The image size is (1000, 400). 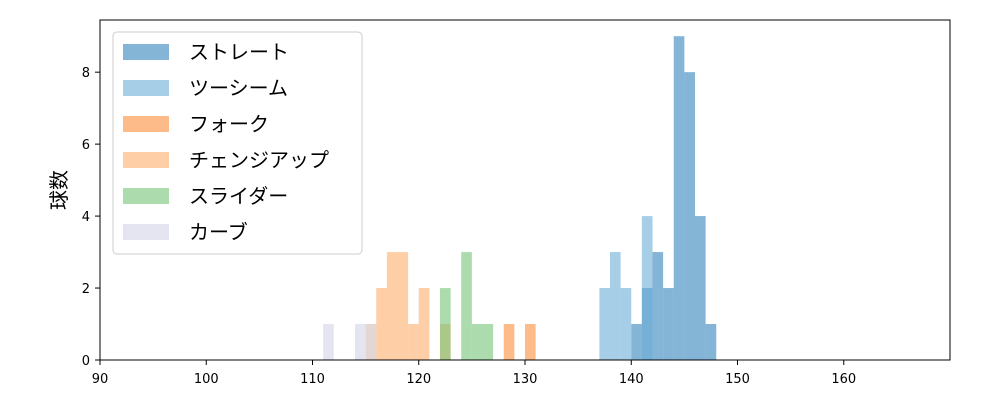 What do you see at coordinates (418, 379) in the screenshot?
I see `x-tick-label: 120` at bounding box center [418, 379].